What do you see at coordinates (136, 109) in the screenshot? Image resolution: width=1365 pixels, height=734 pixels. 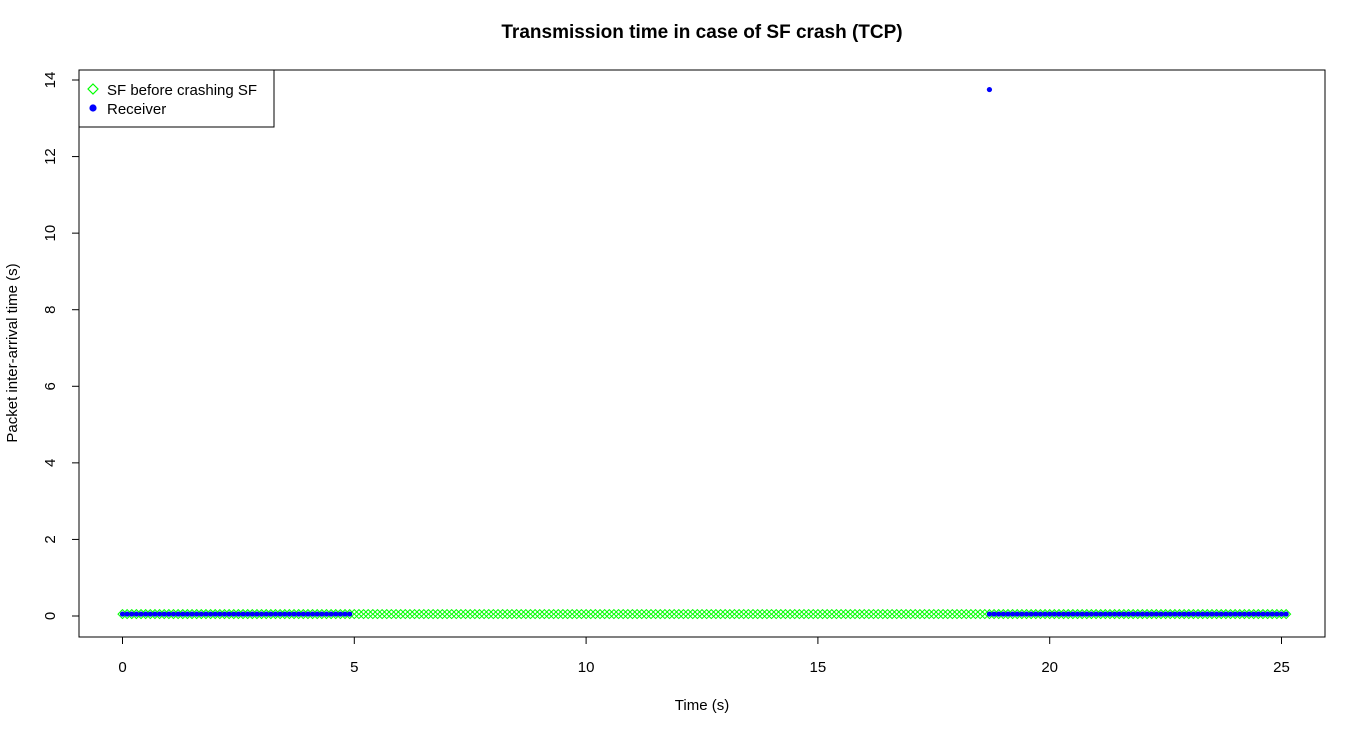 I see `legend-label-receiver: Receiver` at bounding box center [136, 109].